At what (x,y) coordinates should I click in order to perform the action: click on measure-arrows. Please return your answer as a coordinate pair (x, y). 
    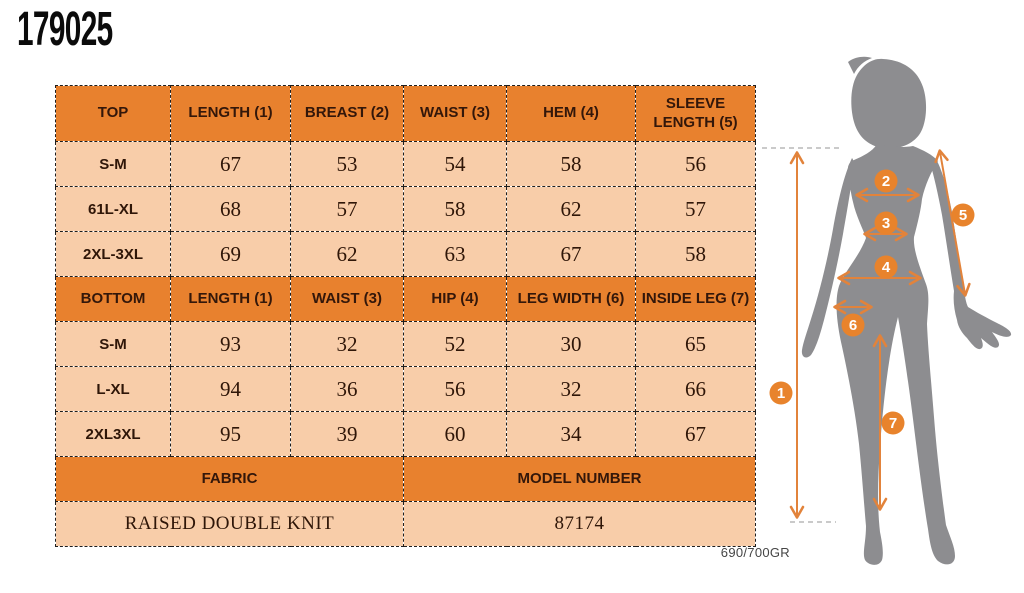
    Looking at the image, I should click on (880, 334).